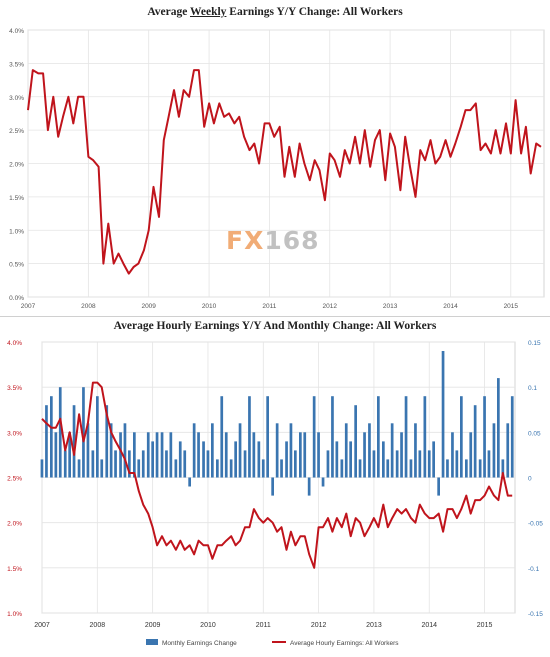 The width and height of the screenshot is (550, 657). What do you see at coordinates (14, 479) in the screenshot?
I see `y-left-tick-label: 2.5%` at bounding box center [14, 479].